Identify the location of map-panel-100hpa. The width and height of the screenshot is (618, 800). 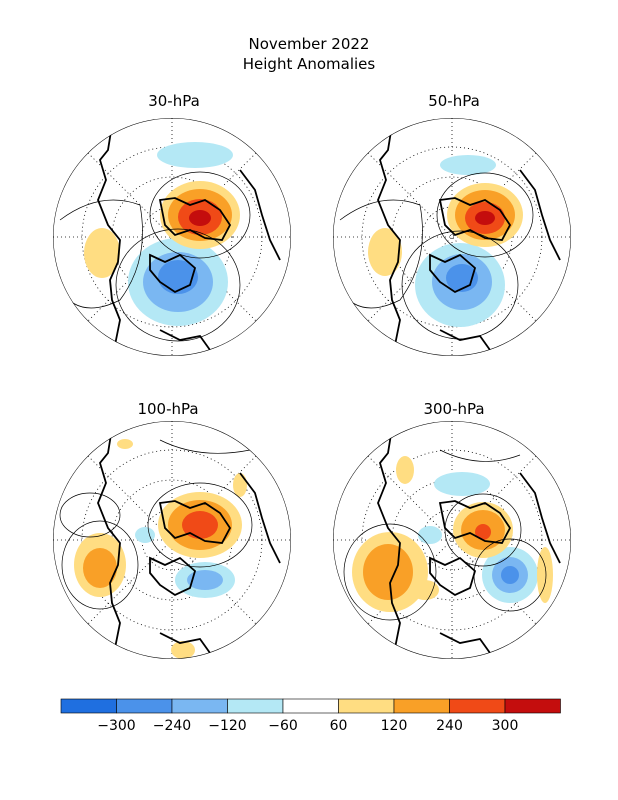
(172, 540).